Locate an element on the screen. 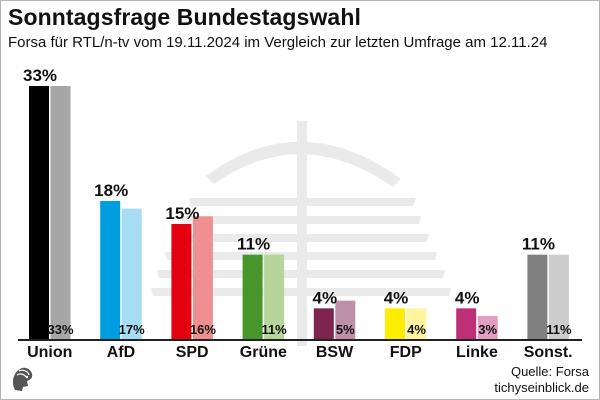 The height and width of the screenshot is (400, 600). bar-previous-fdp is located at coordinates (416, 323).